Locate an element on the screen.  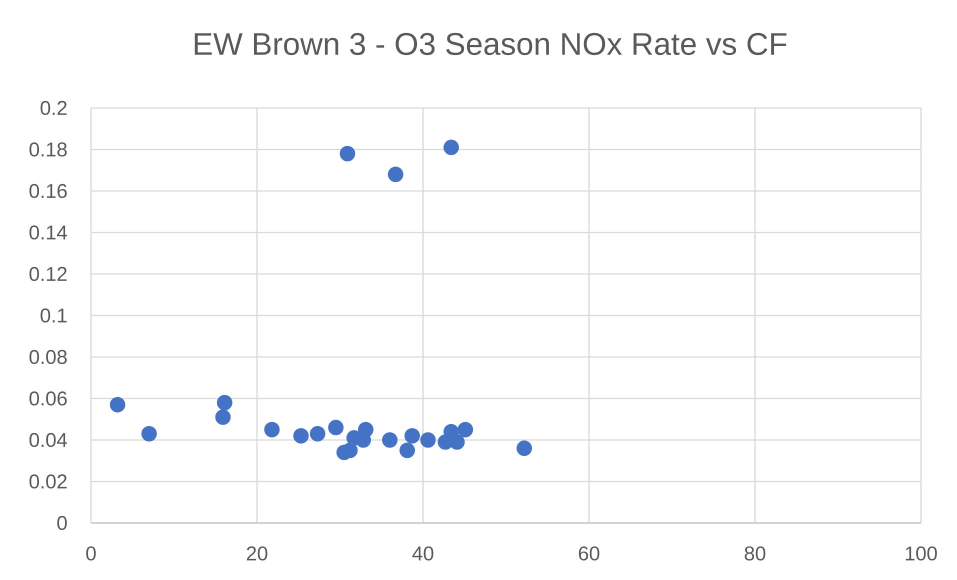
x-tick-label: 20 is located at coordinates (257, 553).